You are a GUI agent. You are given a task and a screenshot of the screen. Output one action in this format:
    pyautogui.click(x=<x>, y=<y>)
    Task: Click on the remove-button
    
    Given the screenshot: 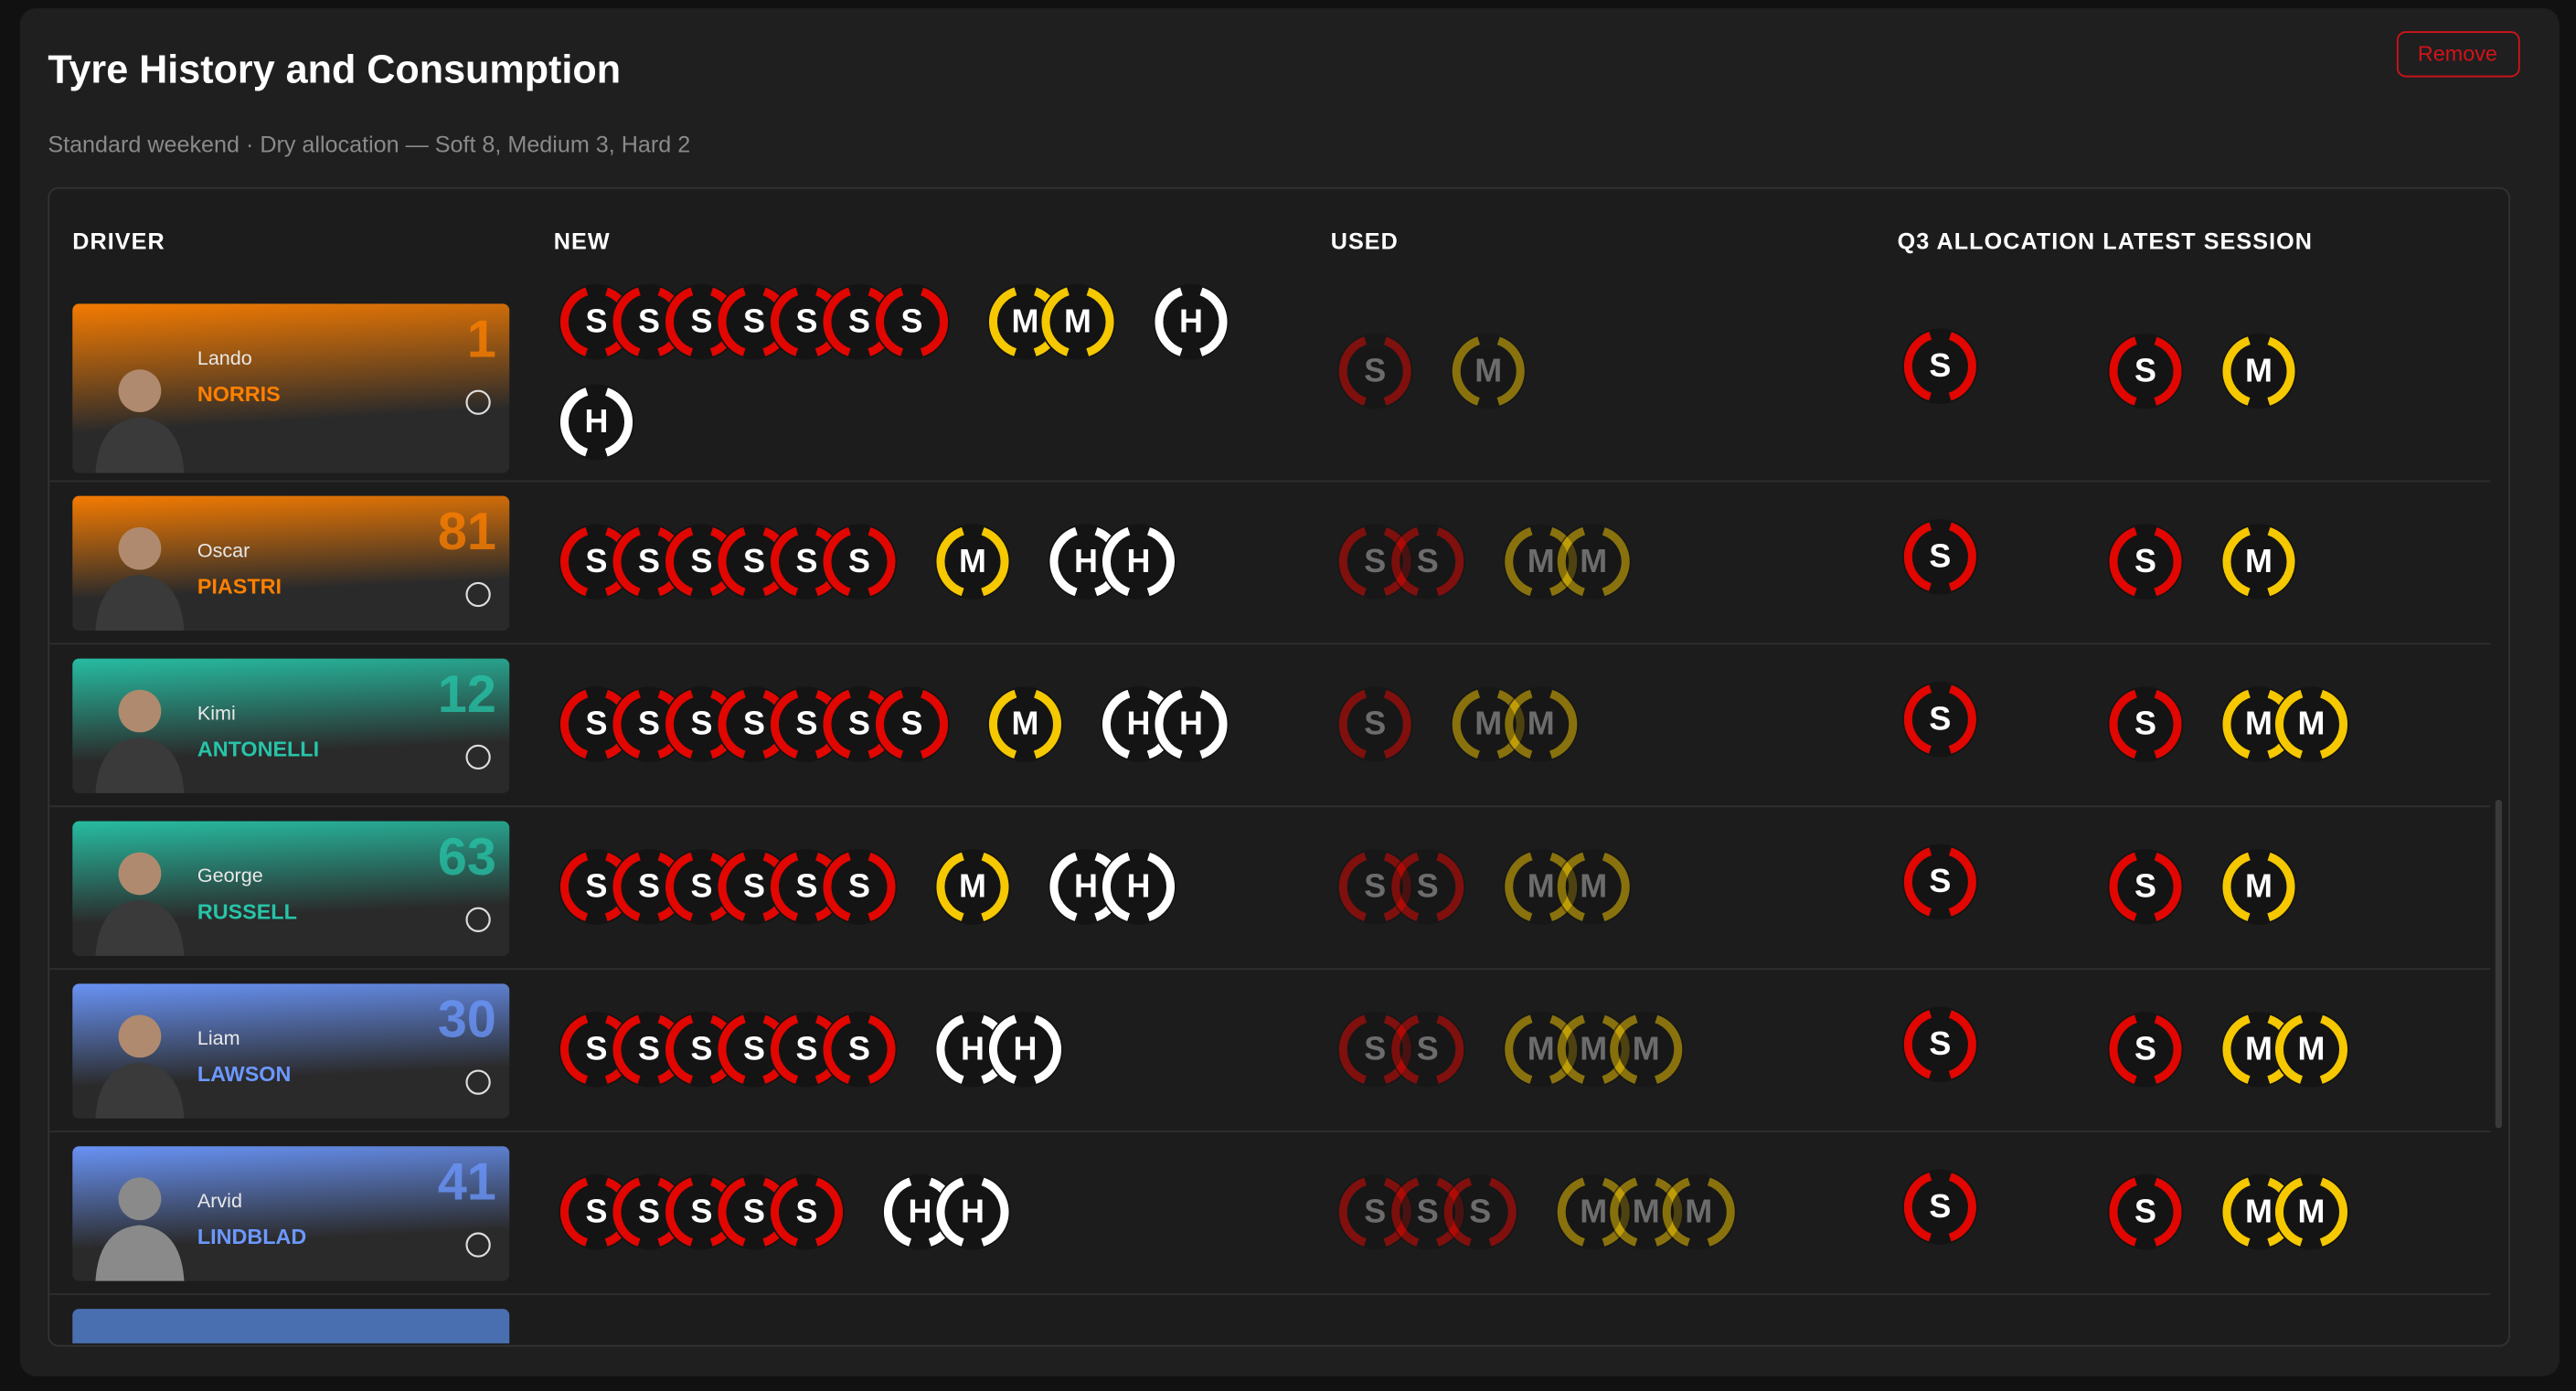 What is the action you would take?
    pyautogui.click(x=2458, y=54)
    